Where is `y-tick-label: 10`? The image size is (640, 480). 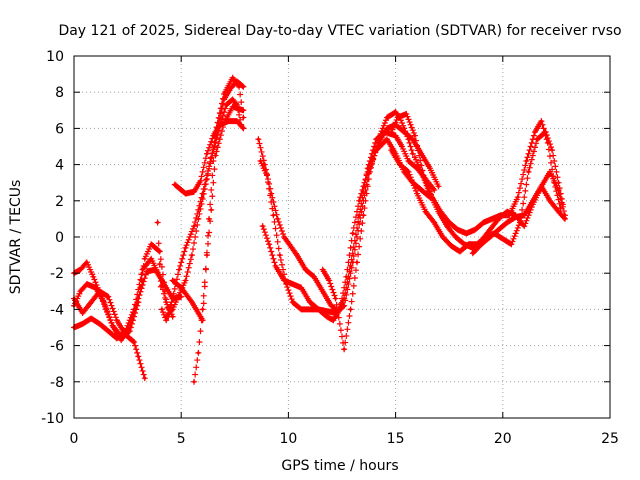
y-tick-label: 10 is located at coordinates (55, 57).